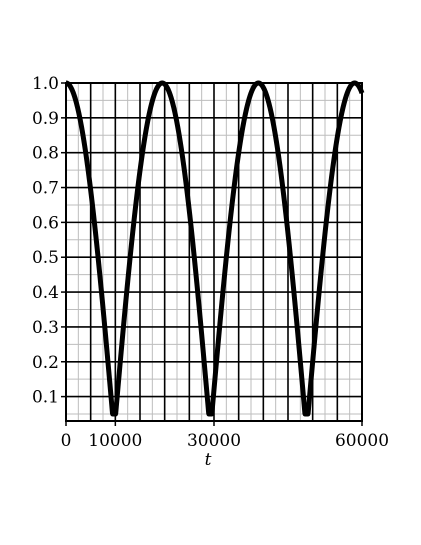 This screenshot has height=545, width=421. I want to click on x-tick-label: 30000, so click(214, 441).